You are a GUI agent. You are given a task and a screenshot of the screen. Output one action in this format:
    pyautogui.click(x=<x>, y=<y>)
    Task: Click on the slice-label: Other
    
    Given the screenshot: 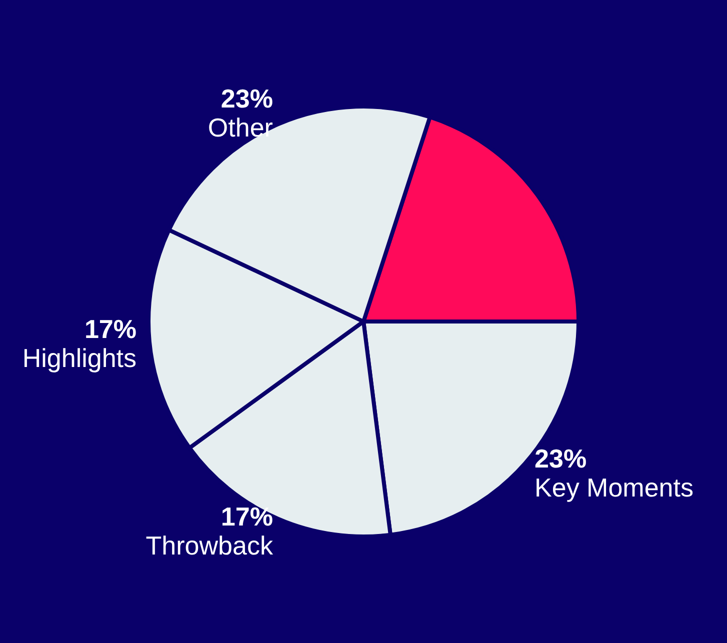 What is the action you would take?
    pyautogui.click(x=241, y=127)
    